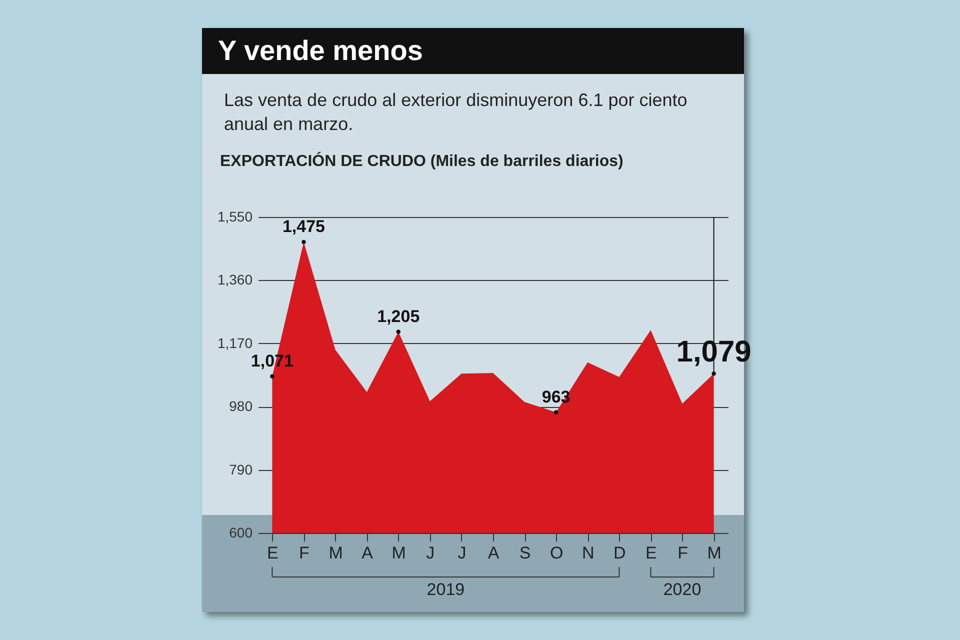 The width and height of the screenshot is (960, 640). What do you see at coordinates (445, 589) in the screenshot?
I see `text: 2019` at bounding box center [445, 589].